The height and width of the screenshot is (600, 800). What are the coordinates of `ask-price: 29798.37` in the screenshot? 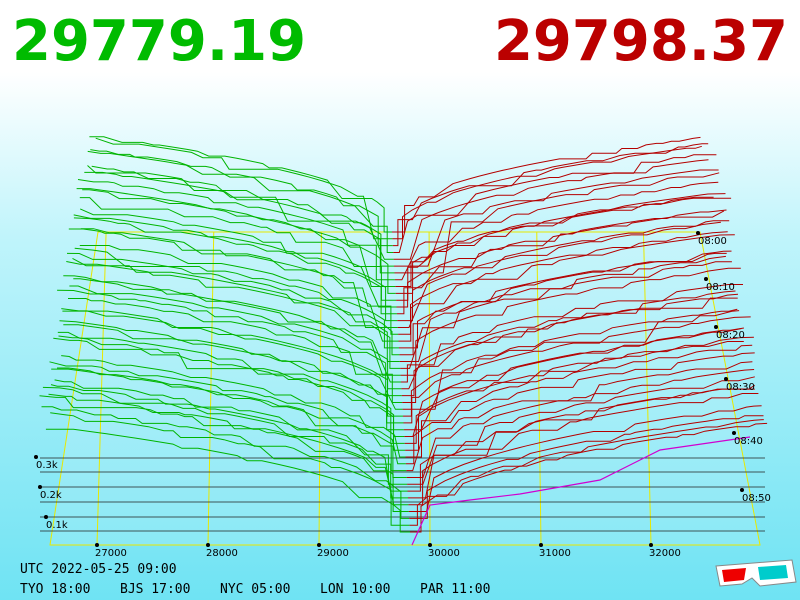 It's located at (641, 41).